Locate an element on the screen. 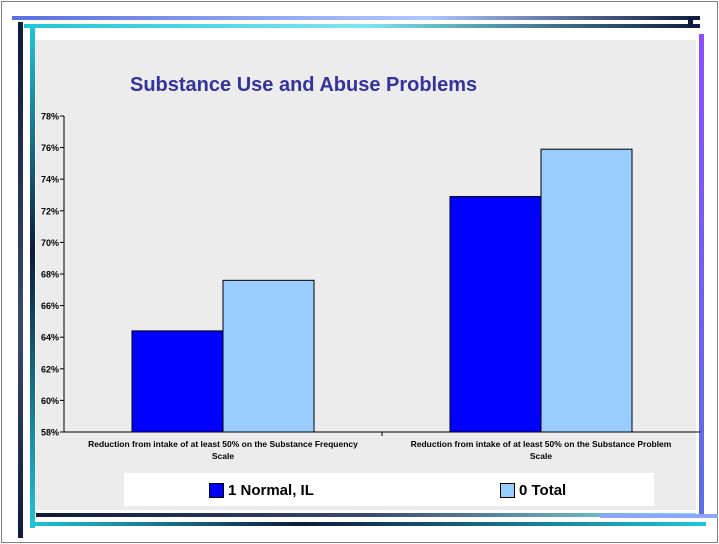 The height and width of the screenshot is (544, 719). y-tick-label: 78% is located at coordinates (50, 117).